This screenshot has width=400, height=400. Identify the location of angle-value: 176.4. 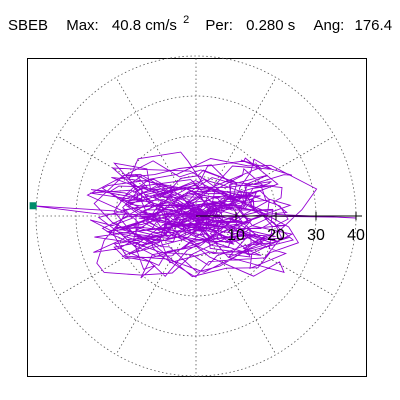
(373, 25).